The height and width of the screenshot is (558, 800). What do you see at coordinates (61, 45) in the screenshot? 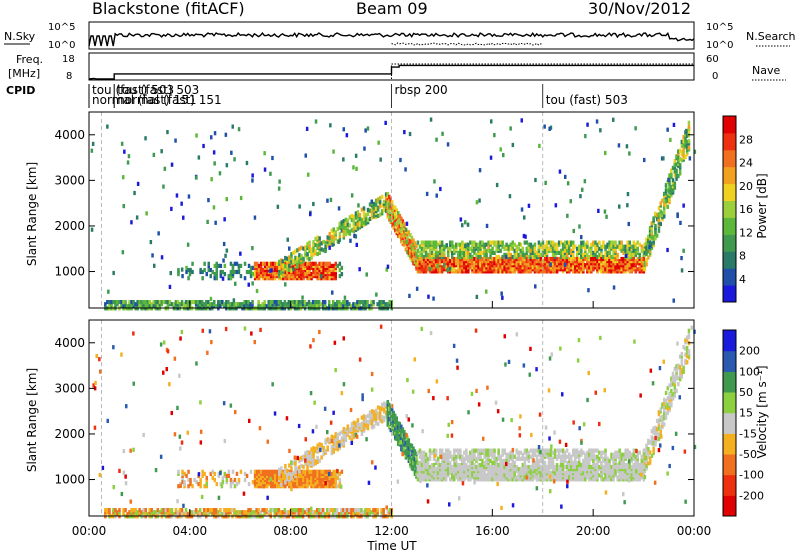
I see `noise-tick-left-bottom: 10^0` at bounding box center [61, 45].